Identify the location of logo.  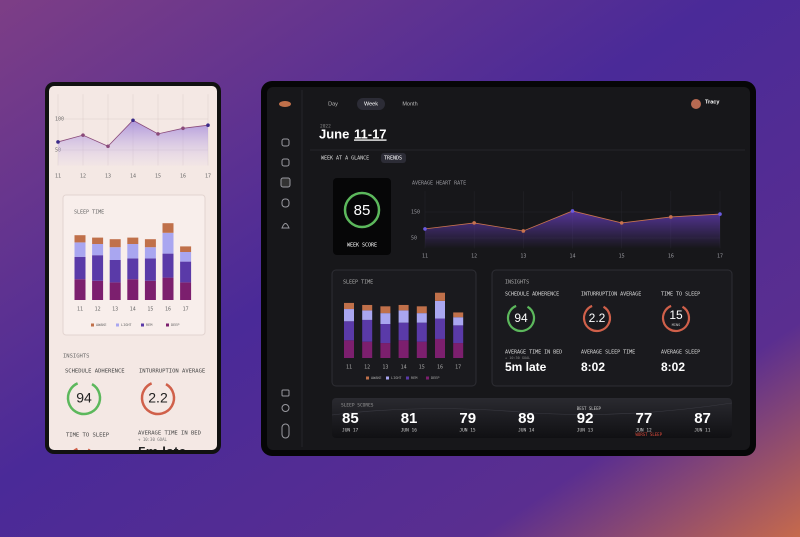
(285, 104).